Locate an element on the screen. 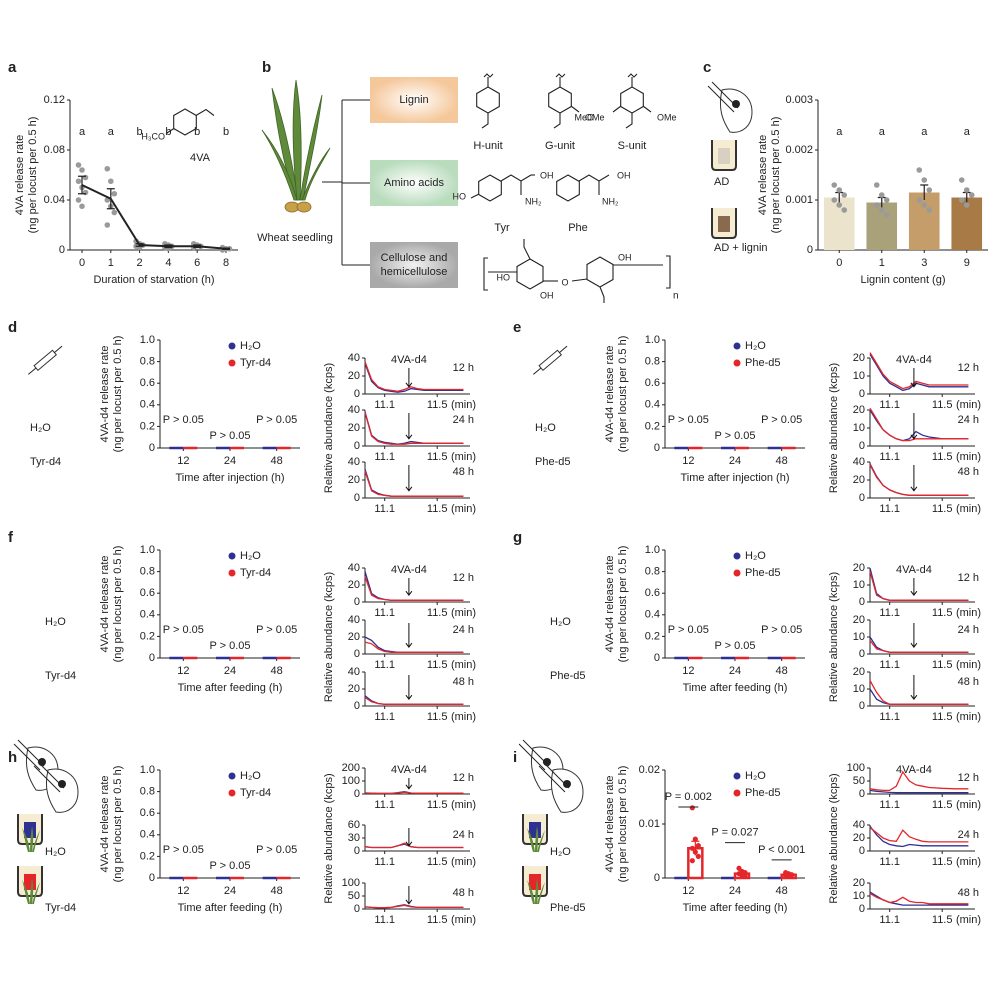 The height and width of the screenshot is (1000, 1000). panel-letter: g is located at coordinates (517, 537).